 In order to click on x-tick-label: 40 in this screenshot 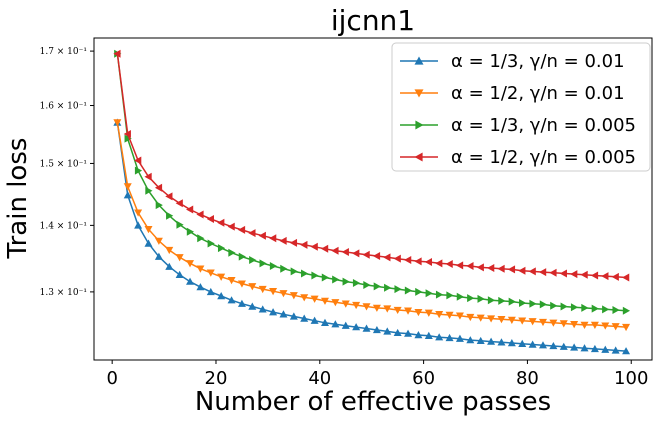, I will do `click(319, 378)`.